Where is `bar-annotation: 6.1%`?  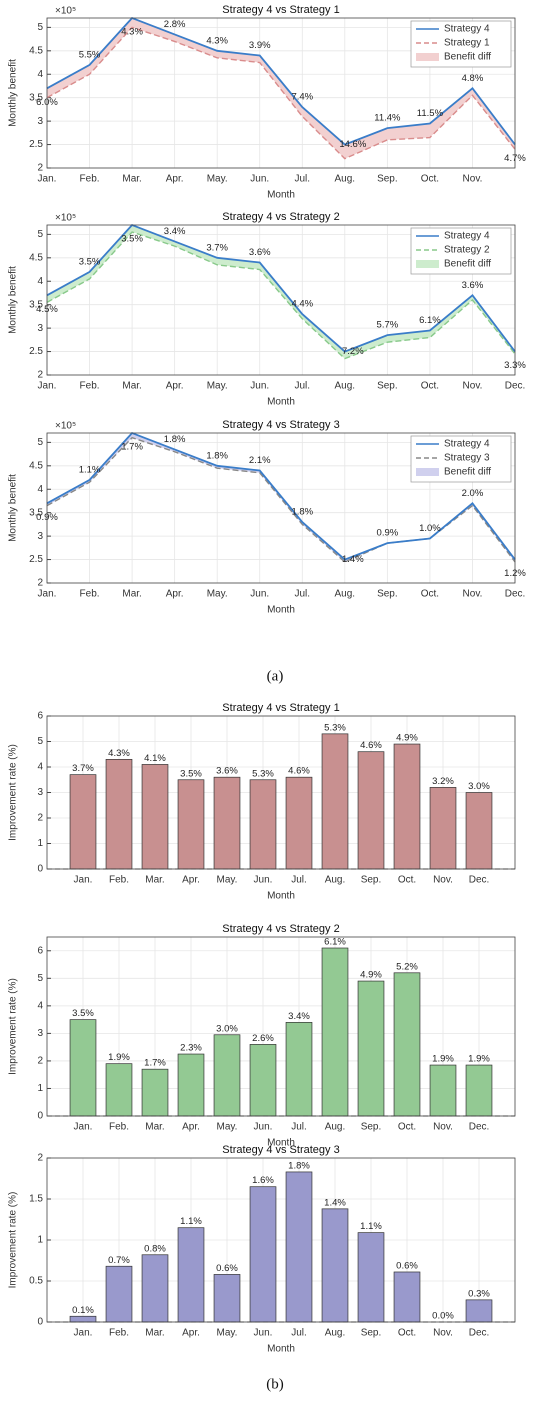
bar-annotation: 6.1% is located at coordinates (335, 942).